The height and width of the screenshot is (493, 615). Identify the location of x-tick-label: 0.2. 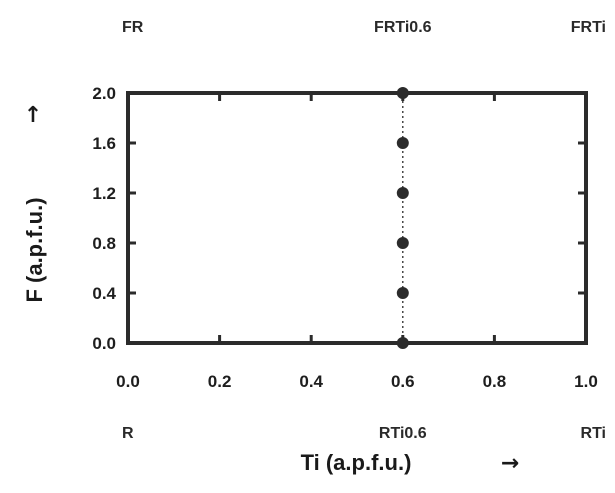
(220, 381).